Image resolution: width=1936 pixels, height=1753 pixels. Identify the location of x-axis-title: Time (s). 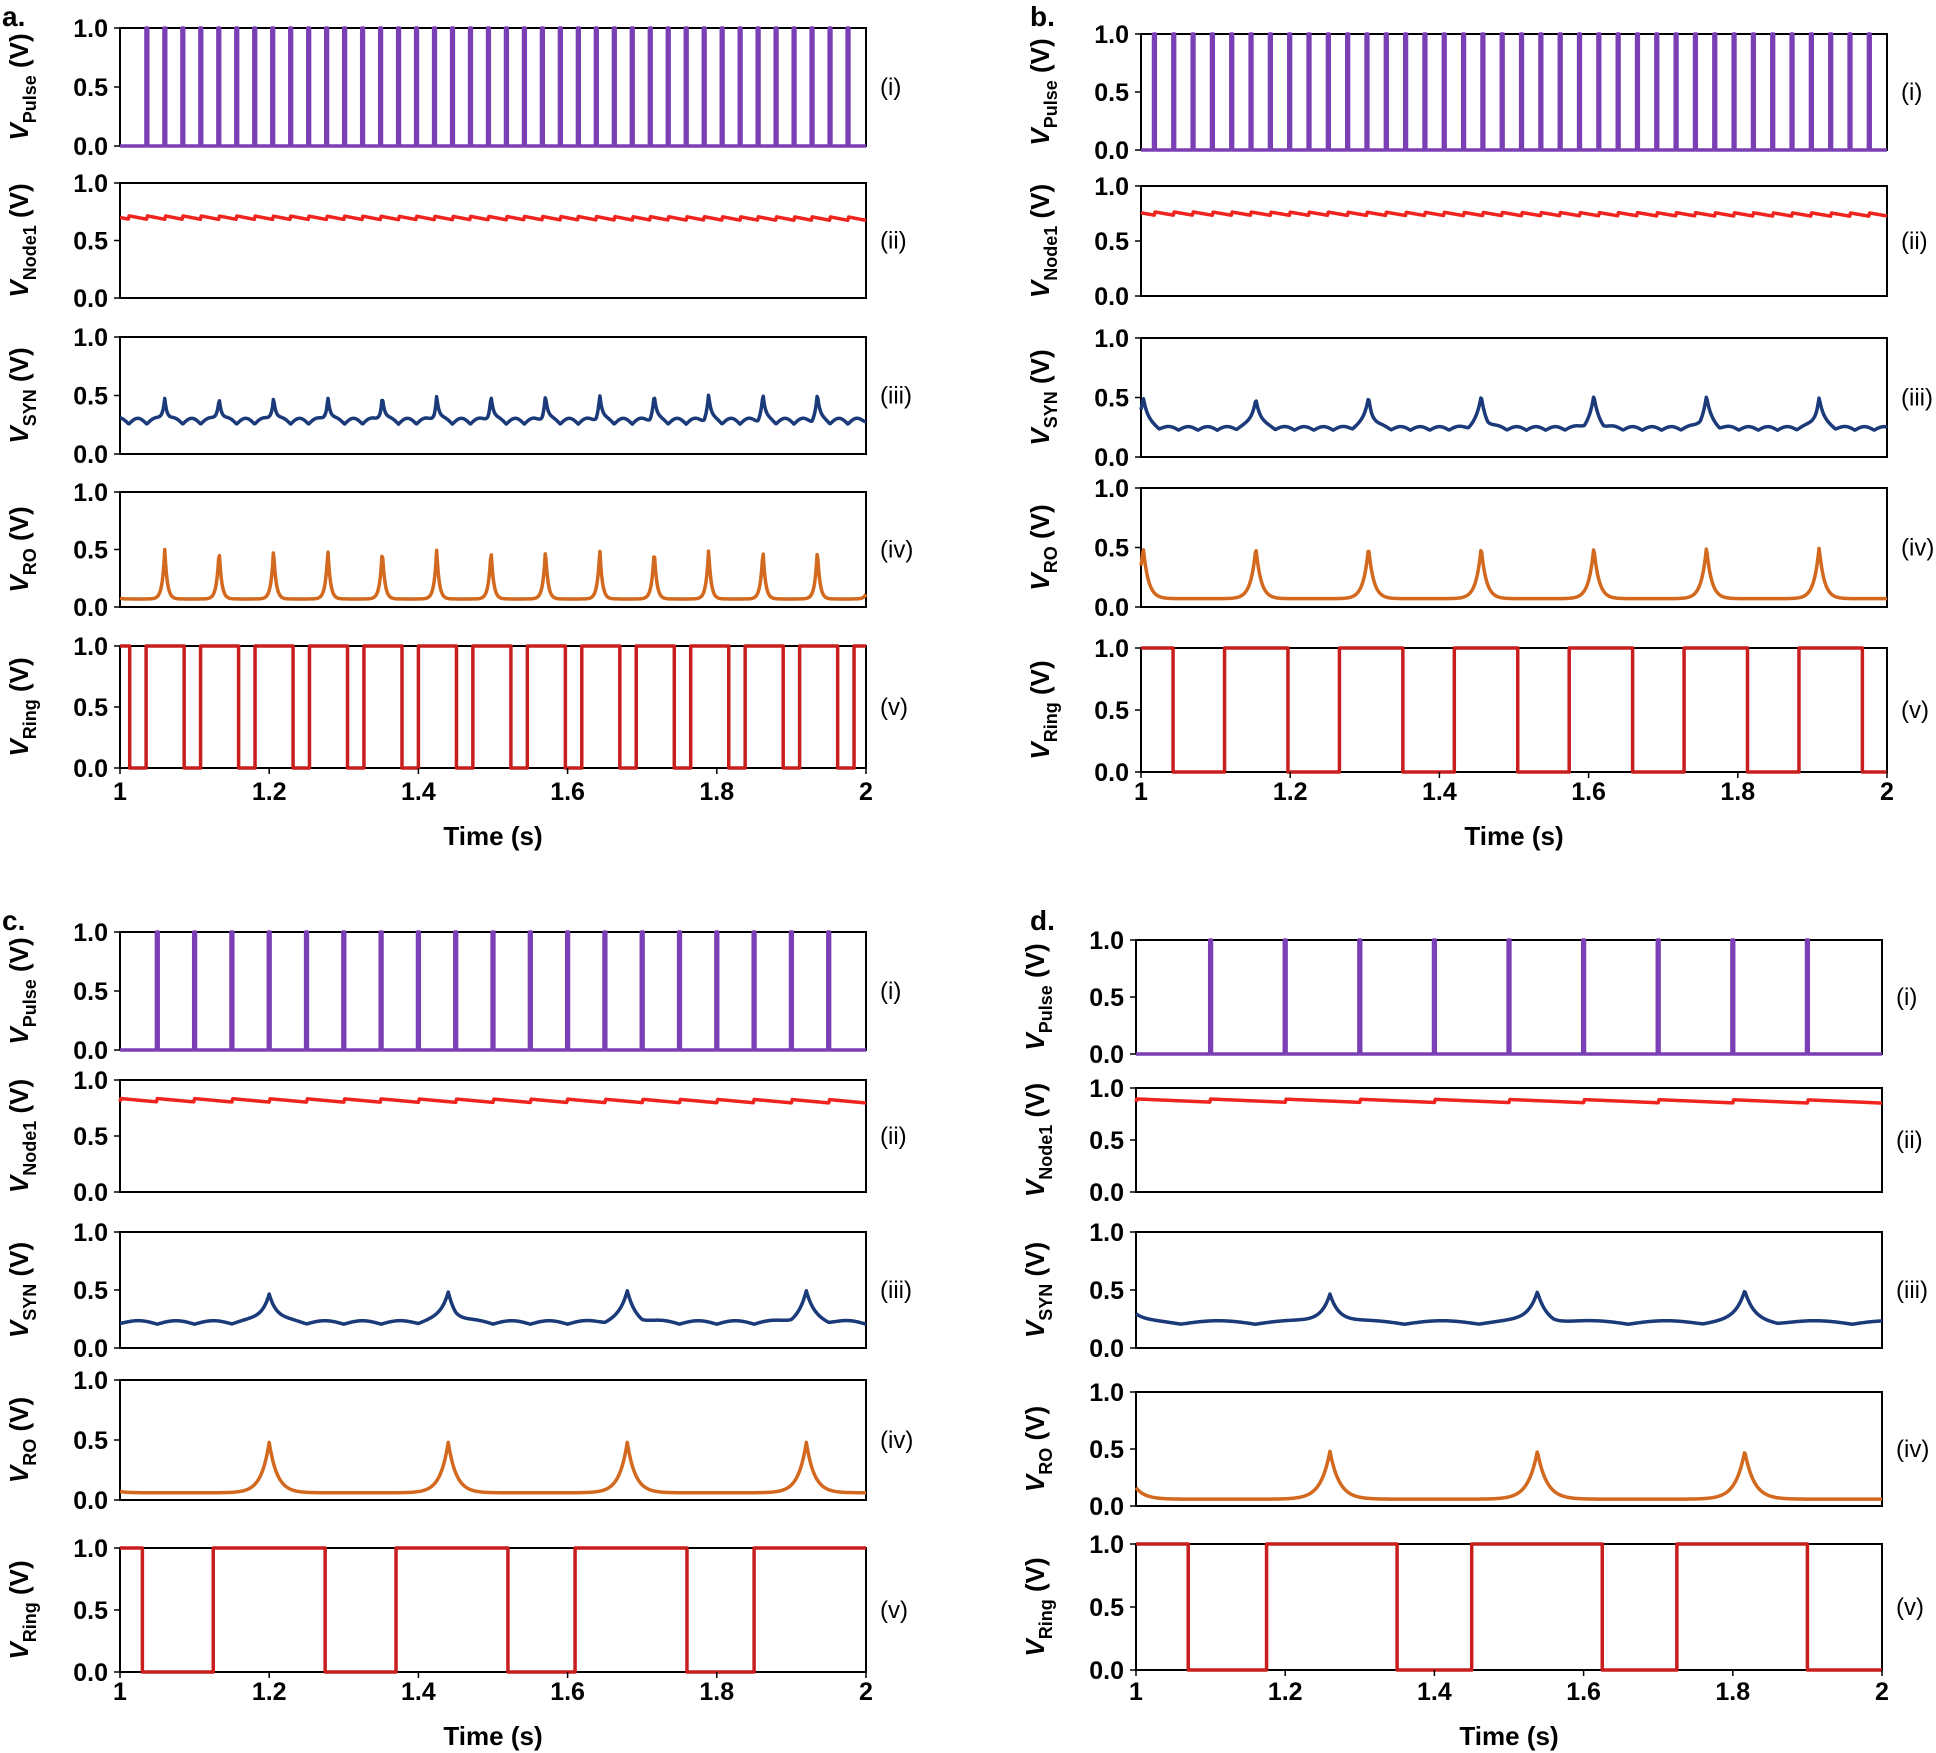
(492, 1736).